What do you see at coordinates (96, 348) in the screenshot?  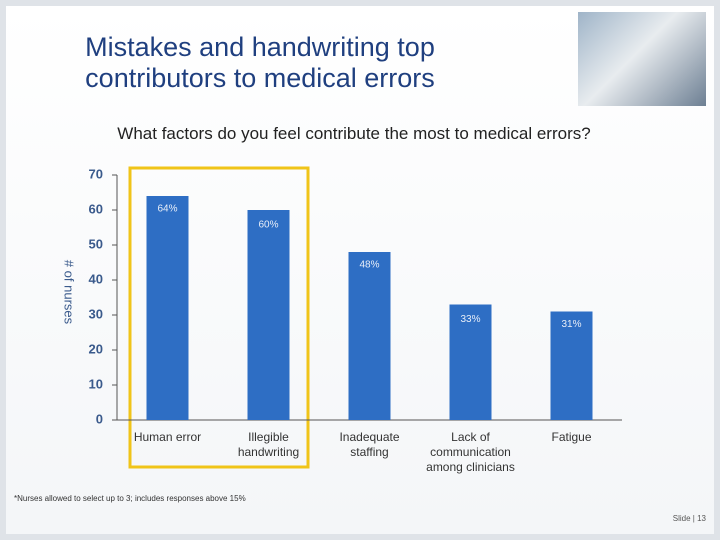 I see `y-tick-label: 20` at bounding box center [96, 348].